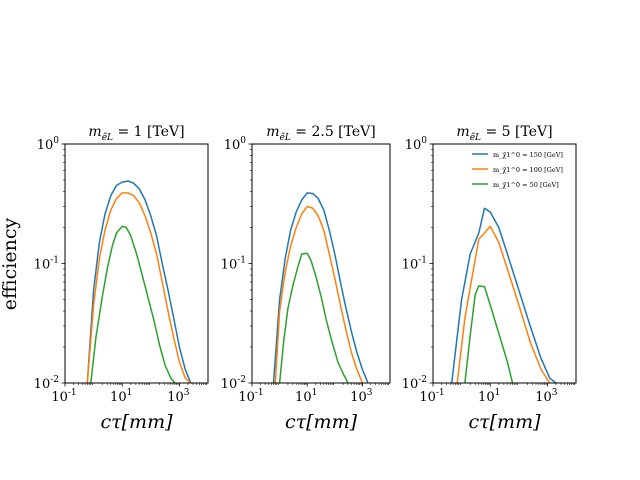 Image resolution: width=640 pixels, height=480 pixels. I want to click on legend-label-2: m_χ̃1^0 = 100 [GeV], so click(528, 169).